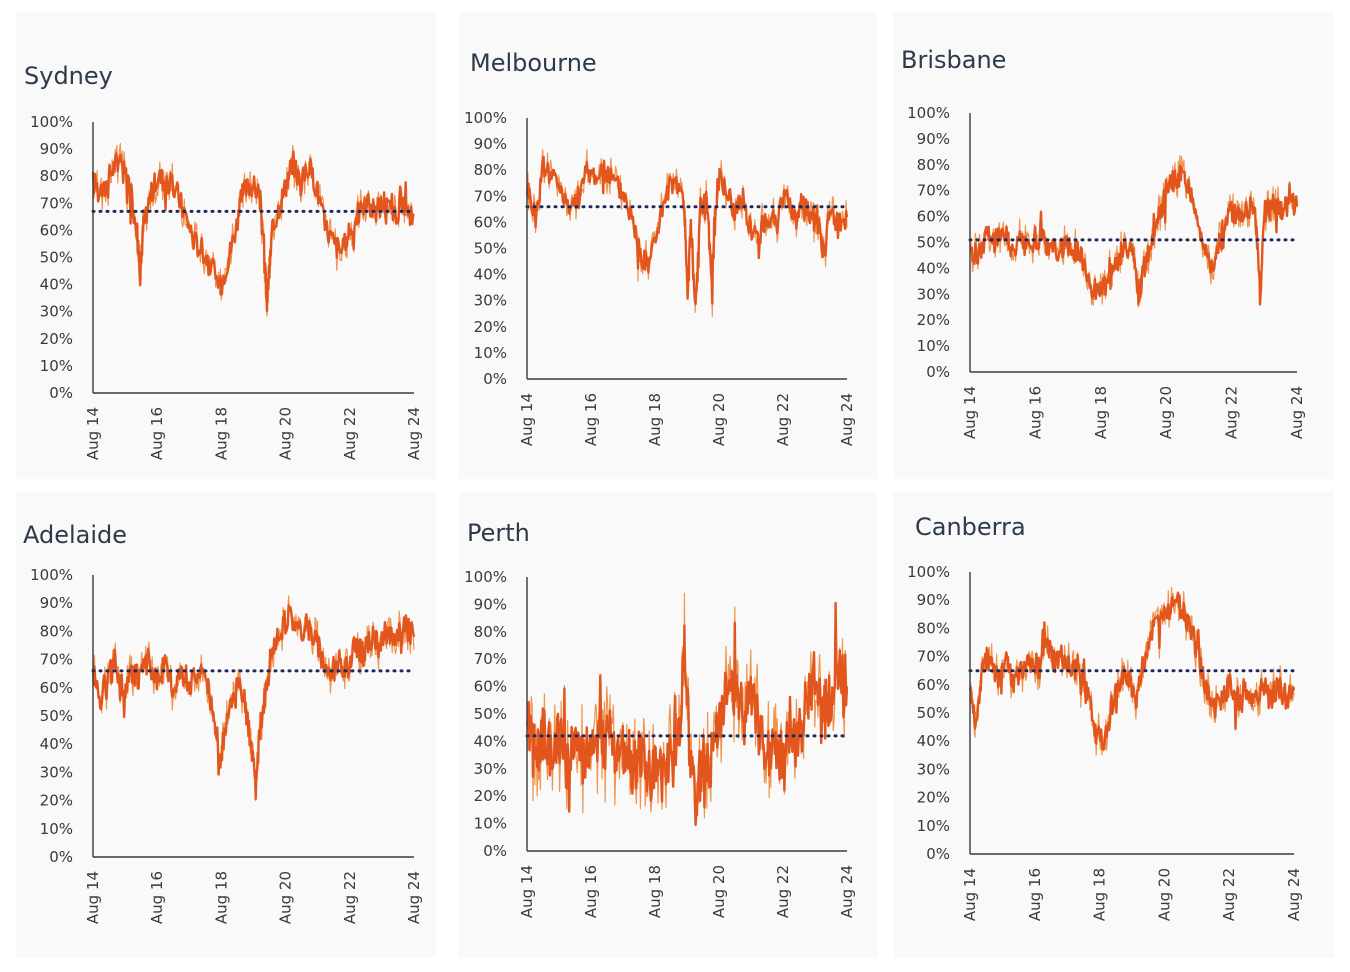 The width and height of the screenshot is (1350, 972). Describe the element at coordinates (75, 535) in the screenshot. I see `chart-title: Adelaide` at that location.